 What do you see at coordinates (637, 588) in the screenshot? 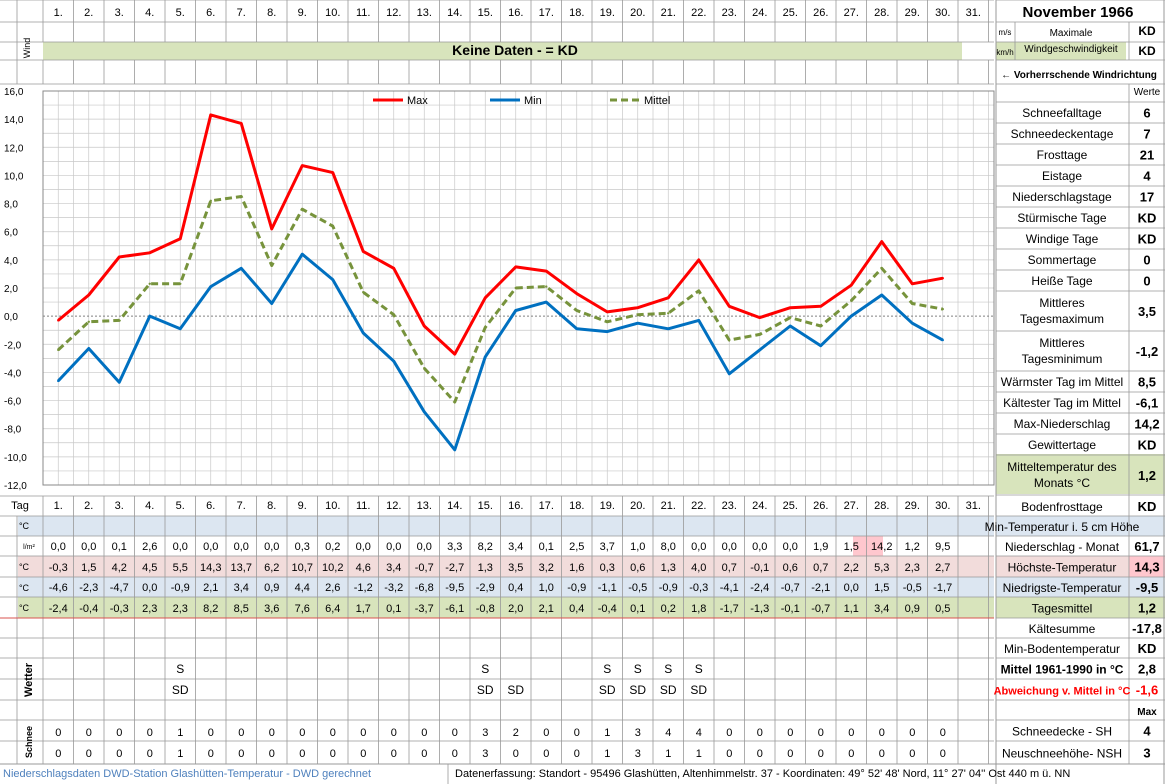
I see `min-temp-cell: -0,5` at bounding box center [637, 588].